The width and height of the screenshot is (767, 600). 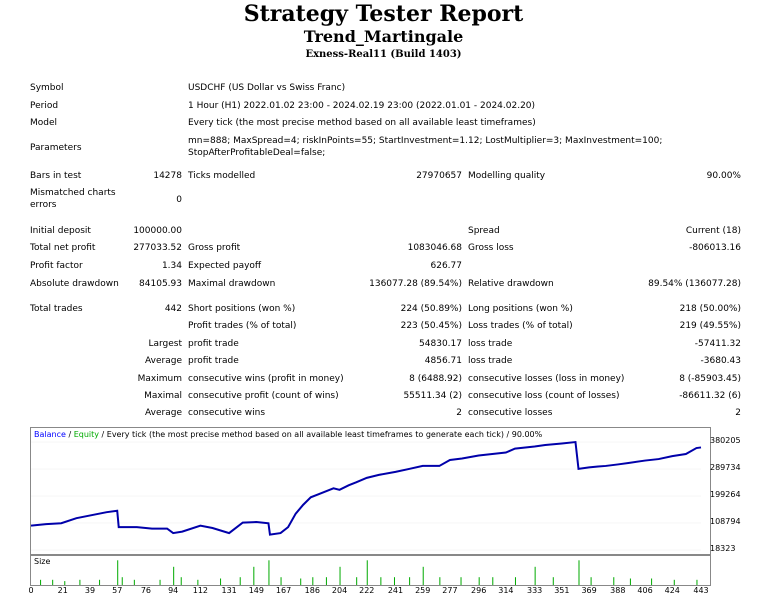 What do you see at coordinates (43, 205) in the screenshot?
I see `mismatch-label-2: errors` at bounding box center [43, 205].